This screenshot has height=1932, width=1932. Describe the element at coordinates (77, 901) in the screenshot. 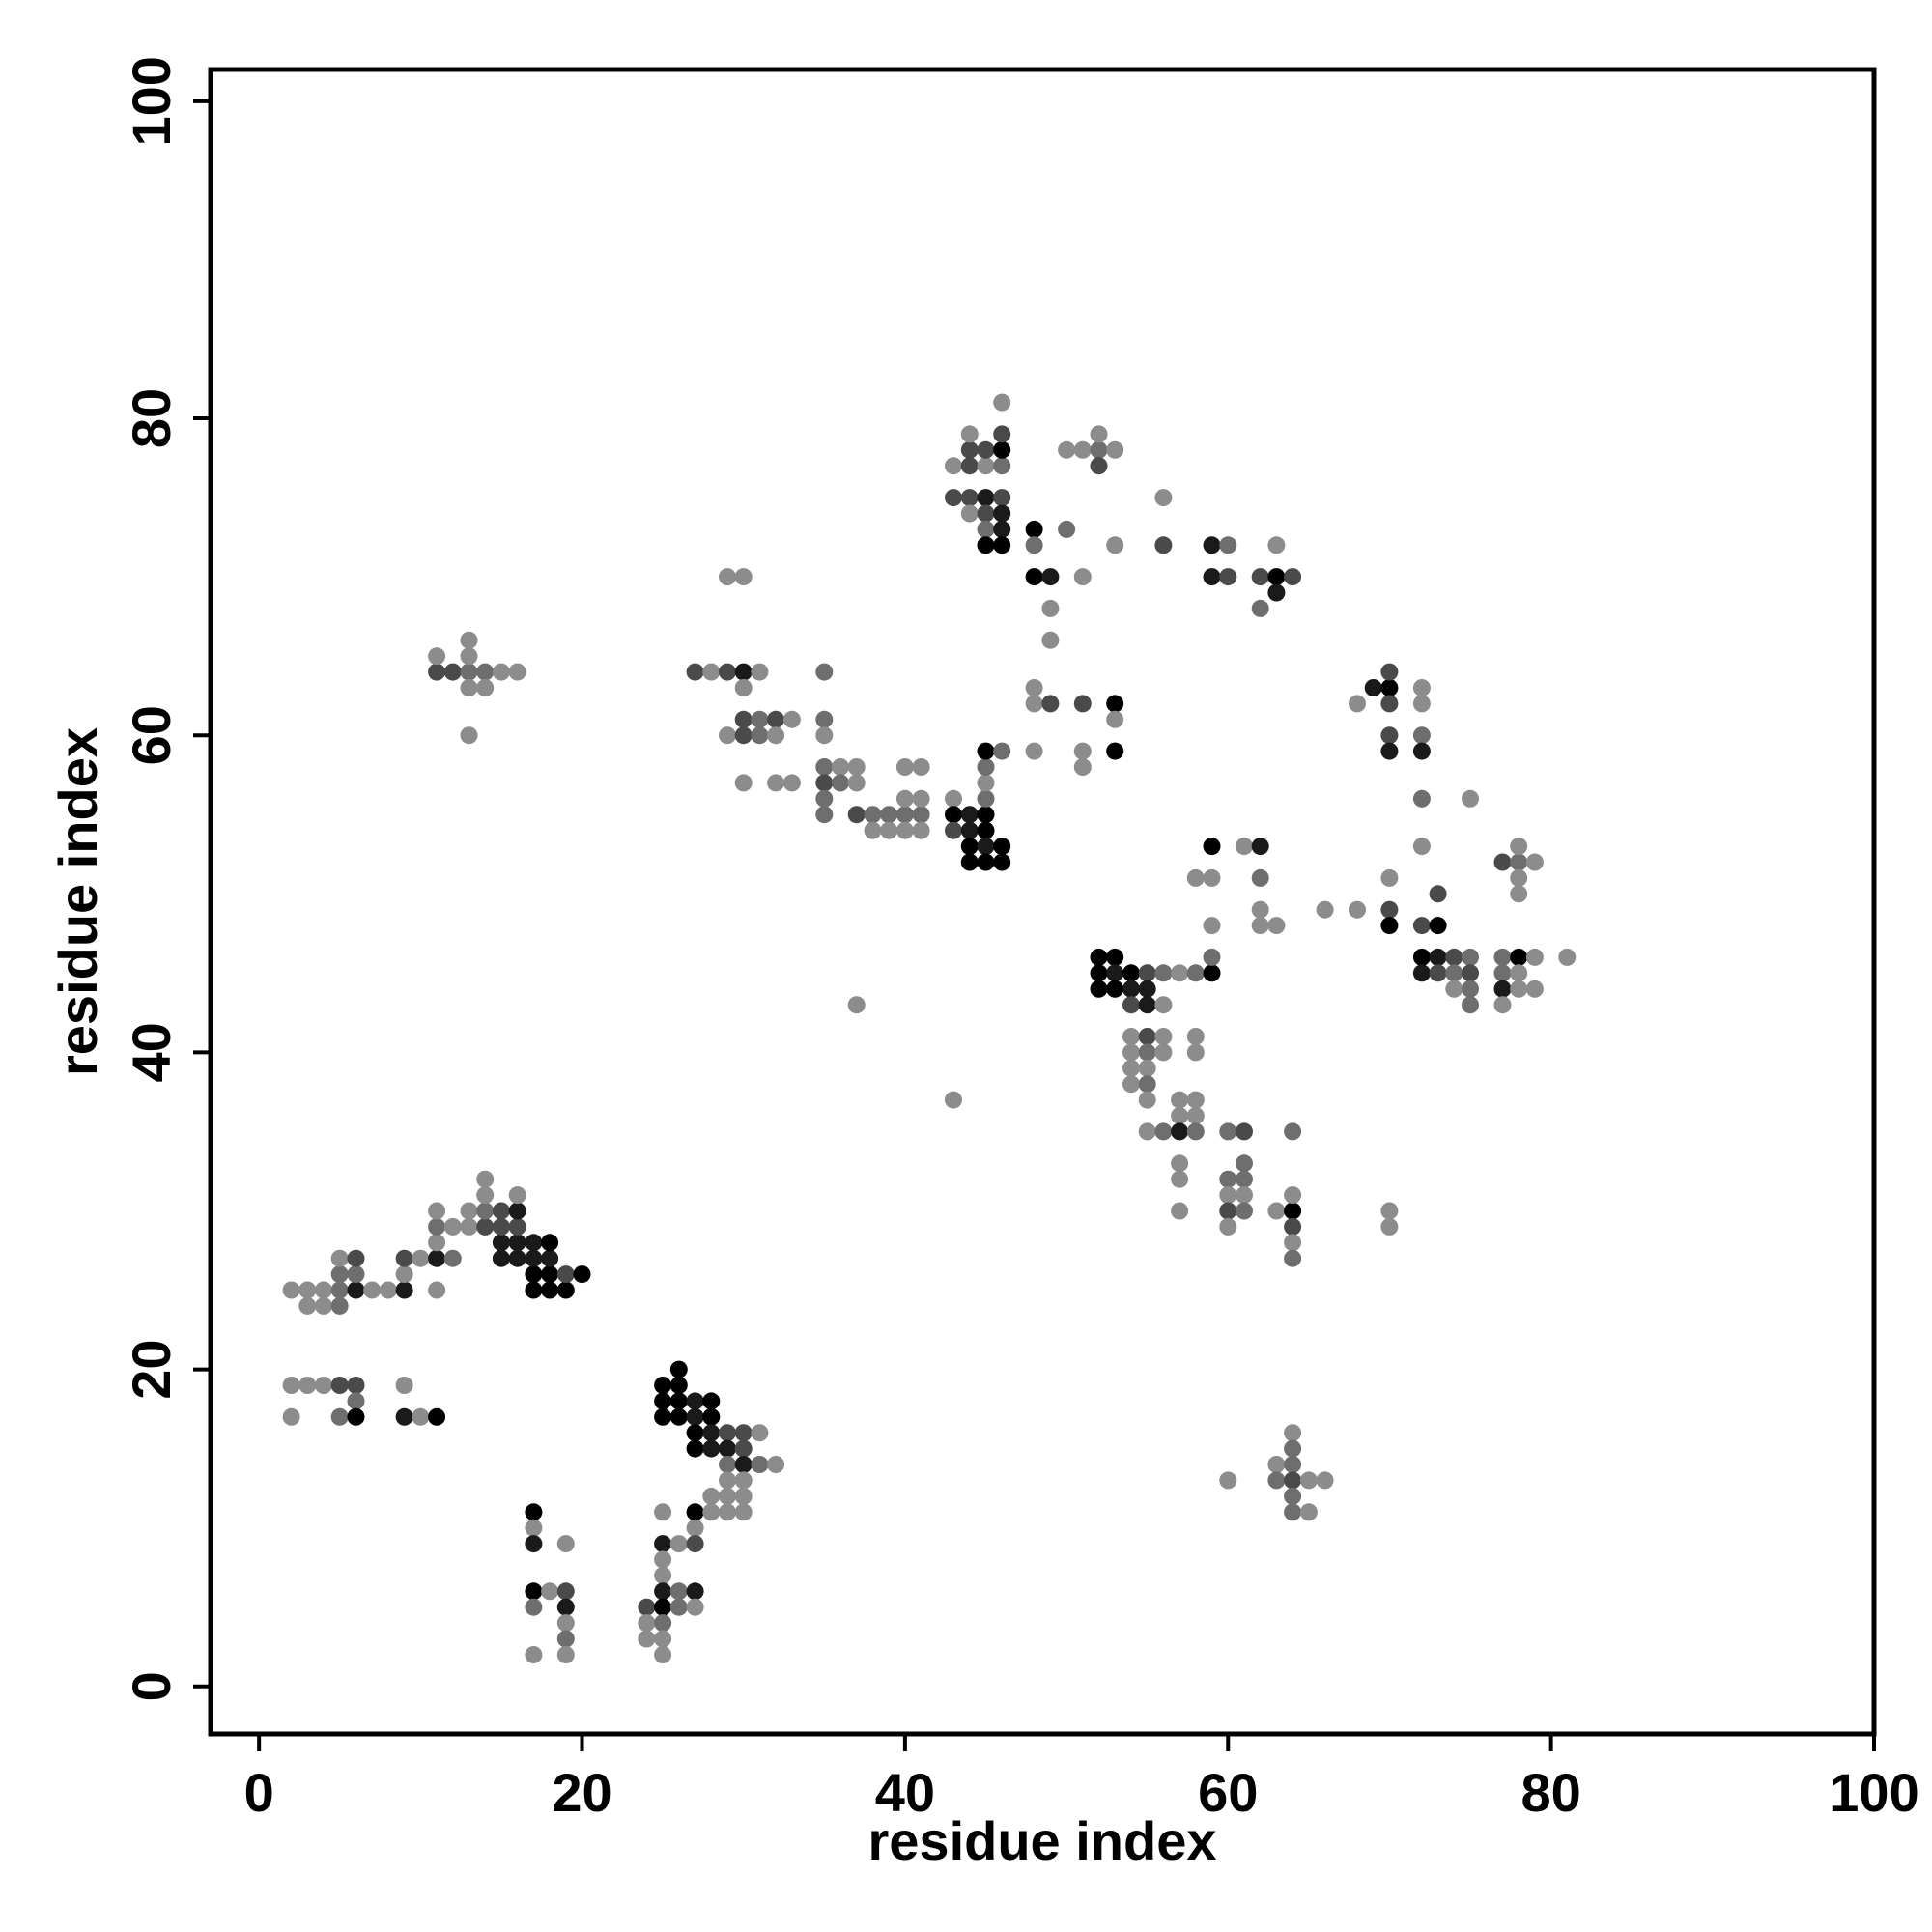

I see `y-axis-title: residue index` at that location.